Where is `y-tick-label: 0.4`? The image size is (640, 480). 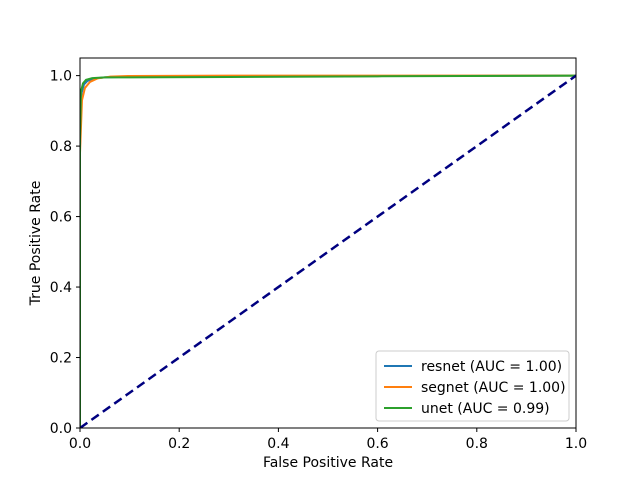
y-tick-label: 0.4 is located at coordinates (61, 288).